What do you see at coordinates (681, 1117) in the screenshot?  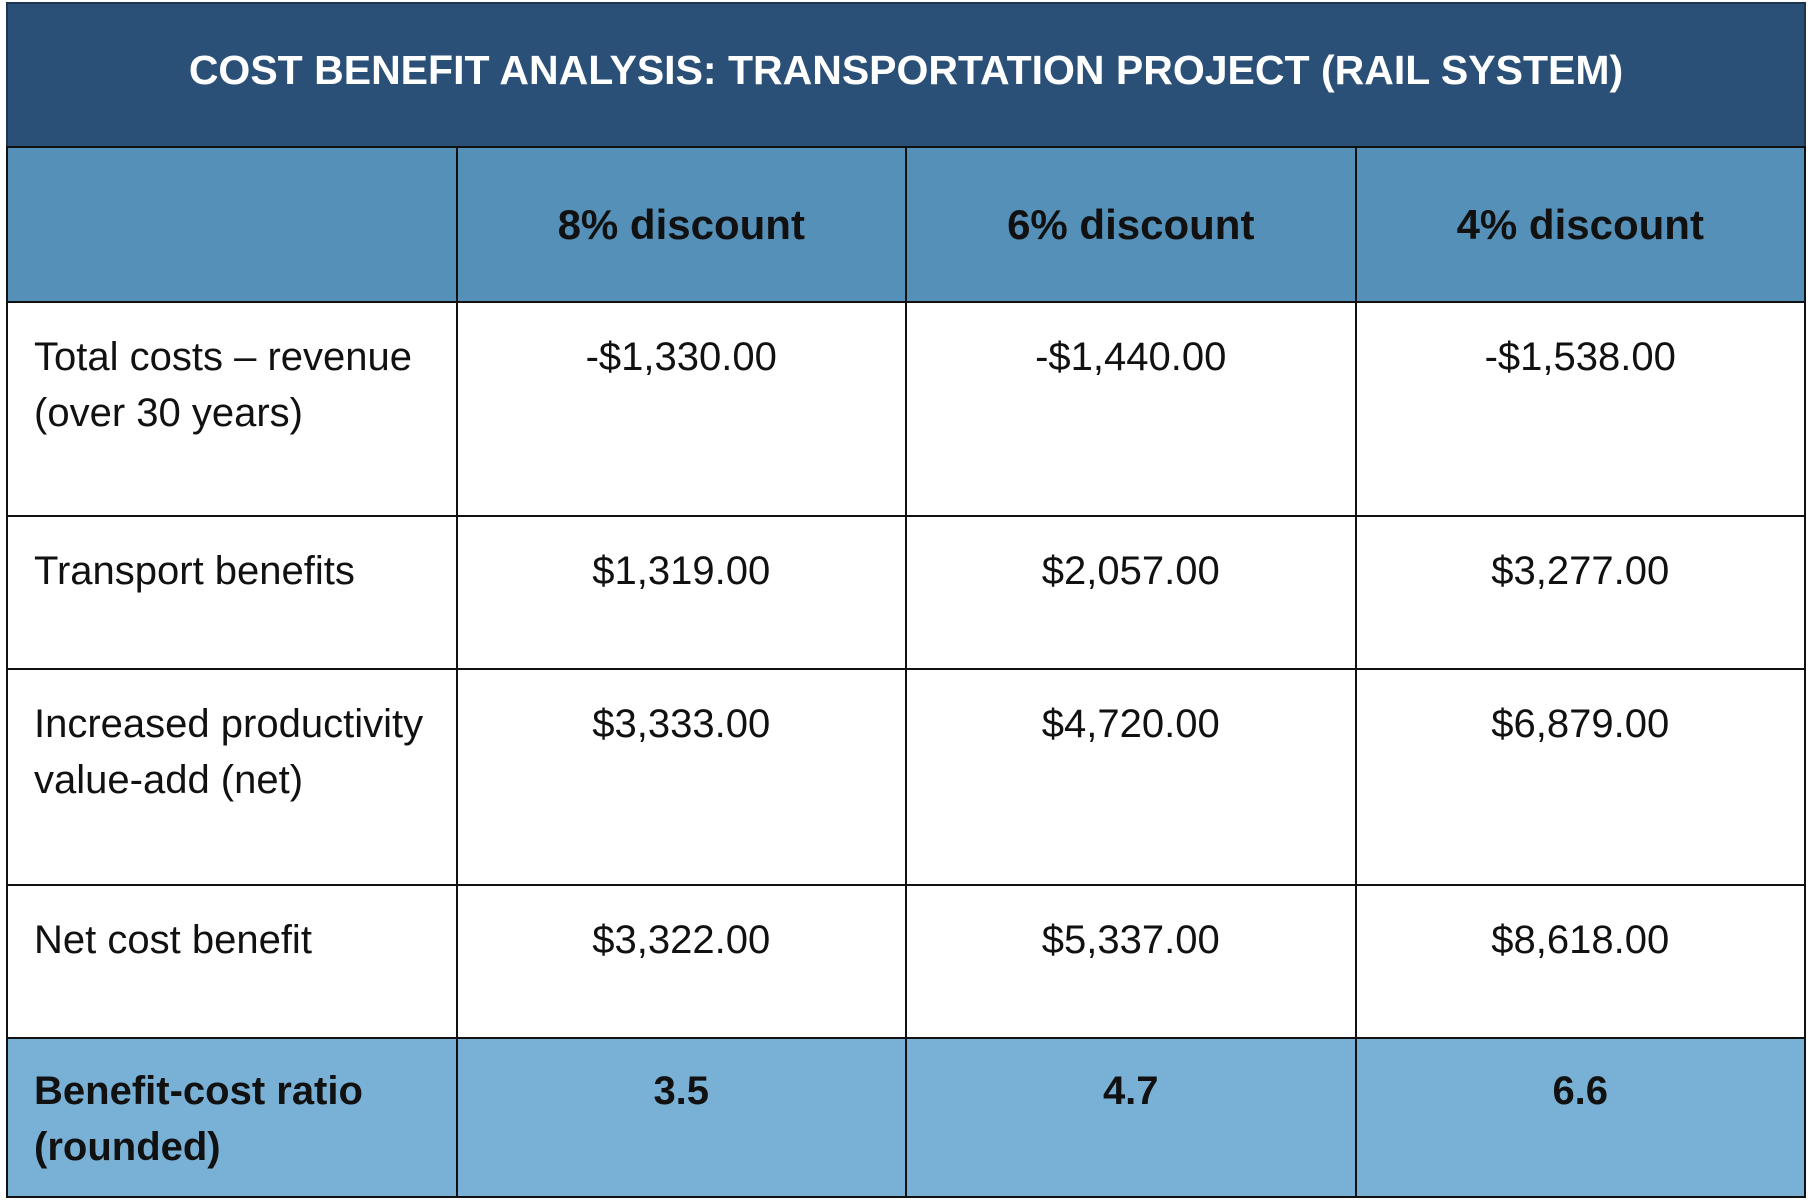 I see `cell-value: 3.5` at bounding box center [681, 1117].